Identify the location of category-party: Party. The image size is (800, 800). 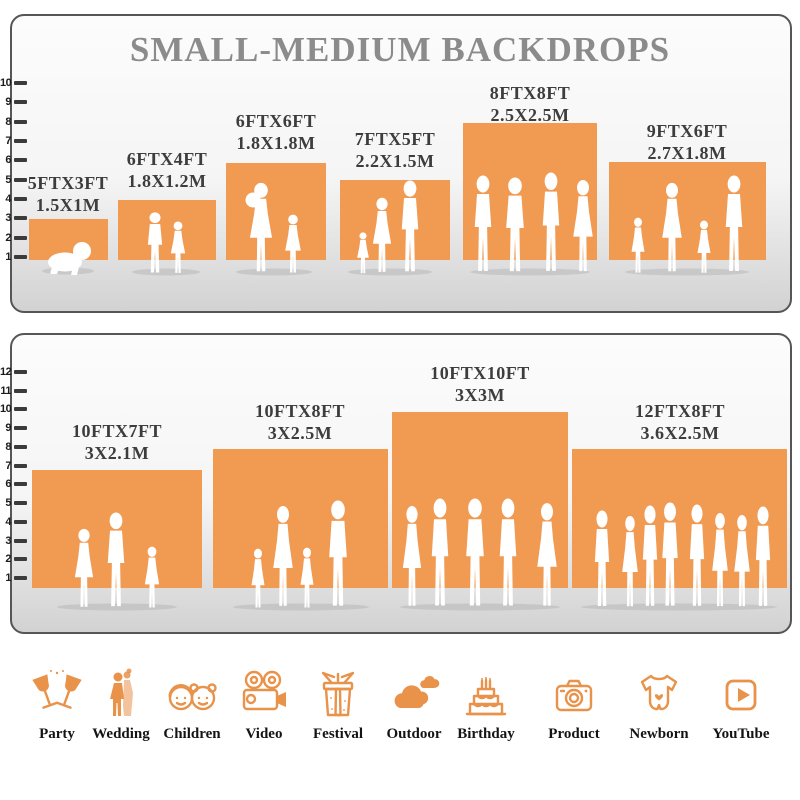
(57, 705).